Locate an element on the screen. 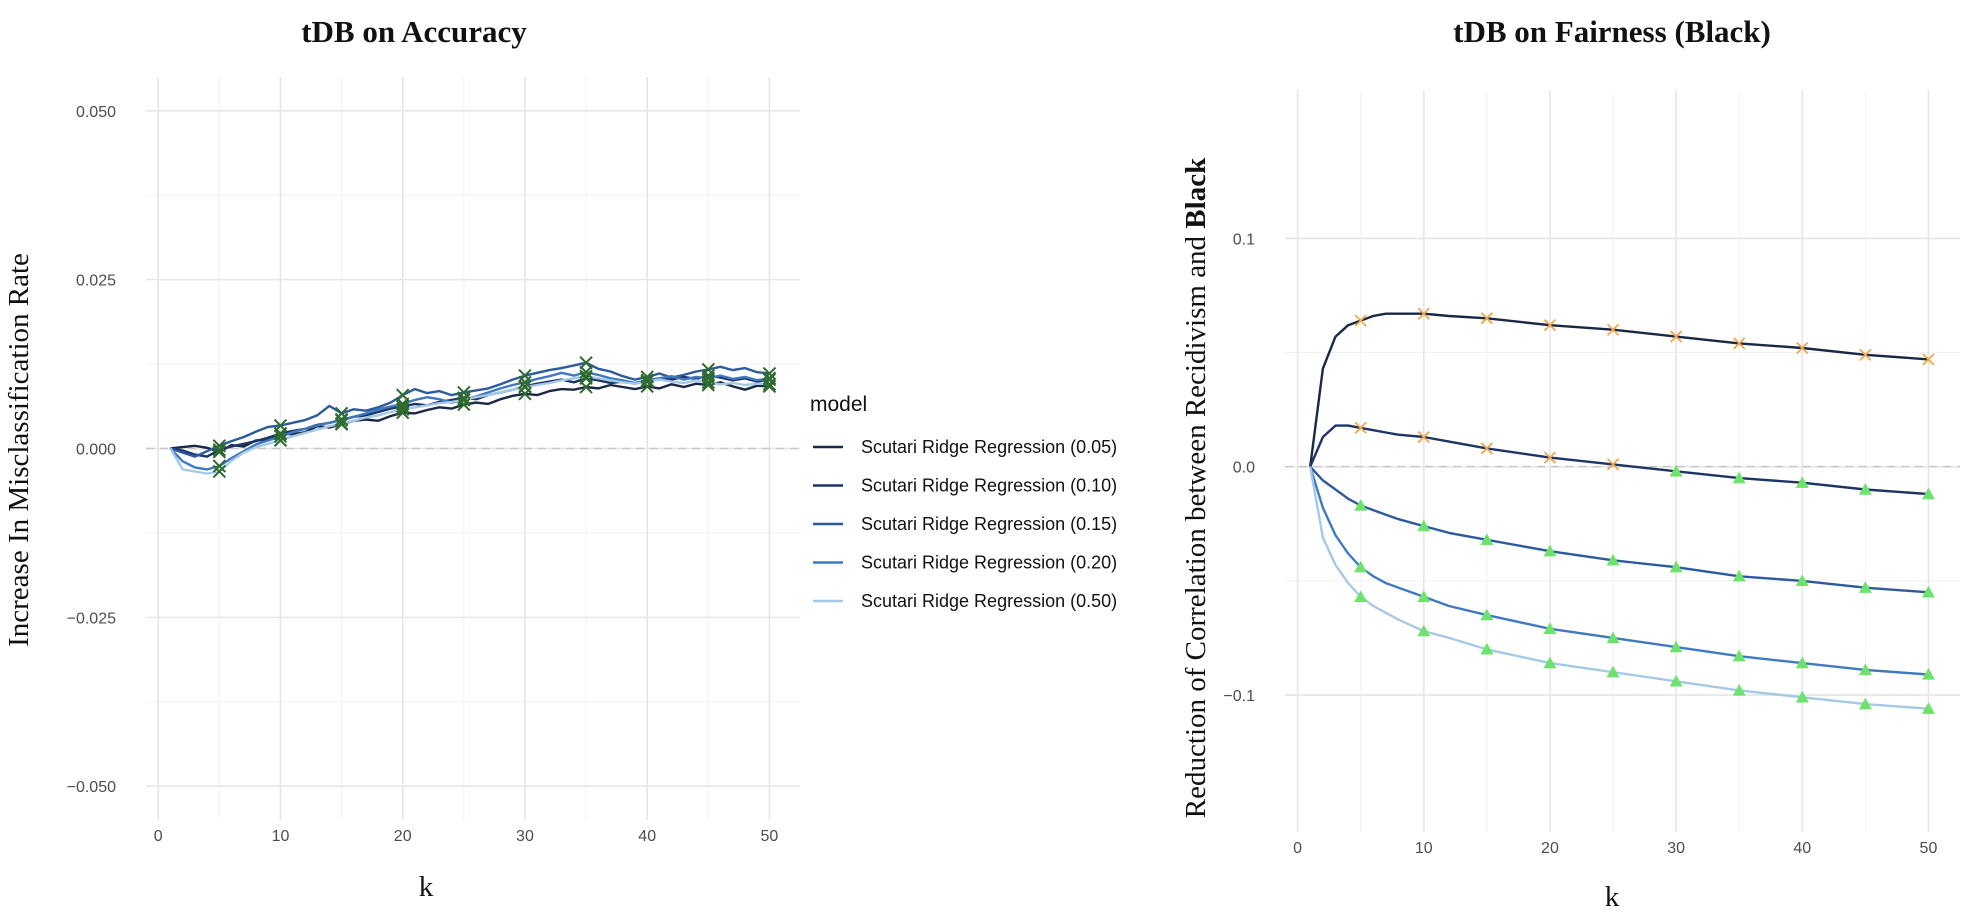 This screenshot has height=914, width=1976. accuracy-xtick-label: 20 is located at coordinates (403, 836).